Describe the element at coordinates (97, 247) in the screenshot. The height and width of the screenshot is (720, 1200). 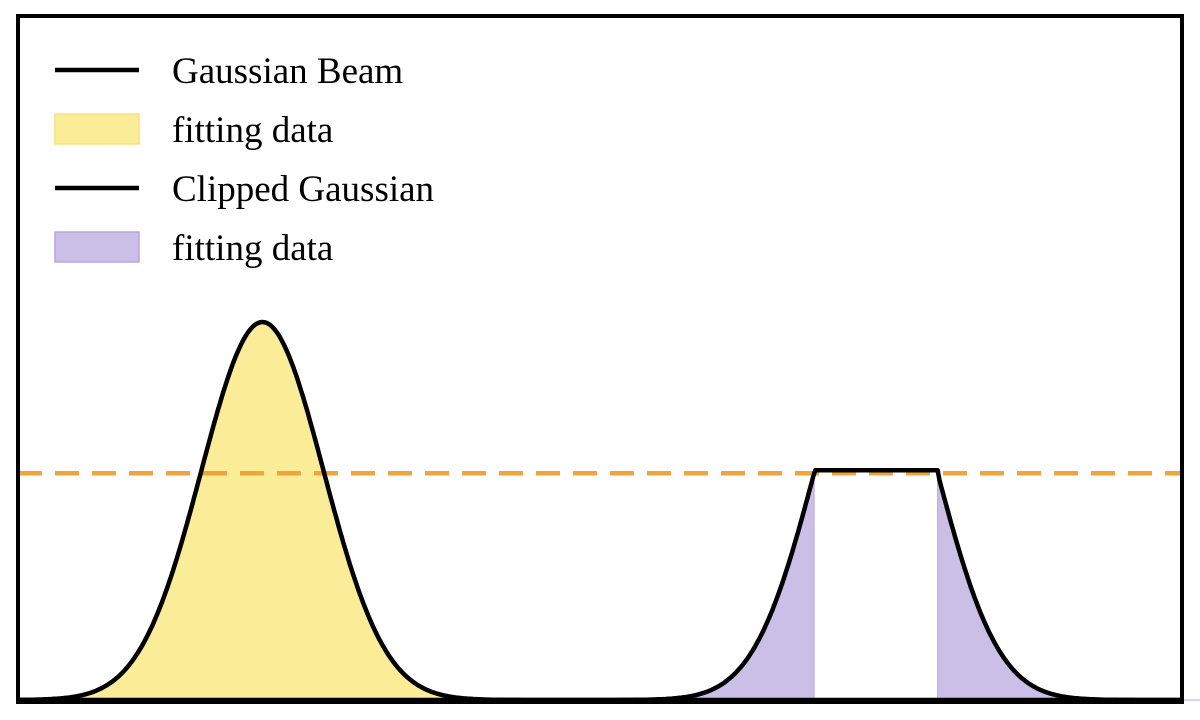
I see `legend-swatch-fitting-data-purple` at that location.